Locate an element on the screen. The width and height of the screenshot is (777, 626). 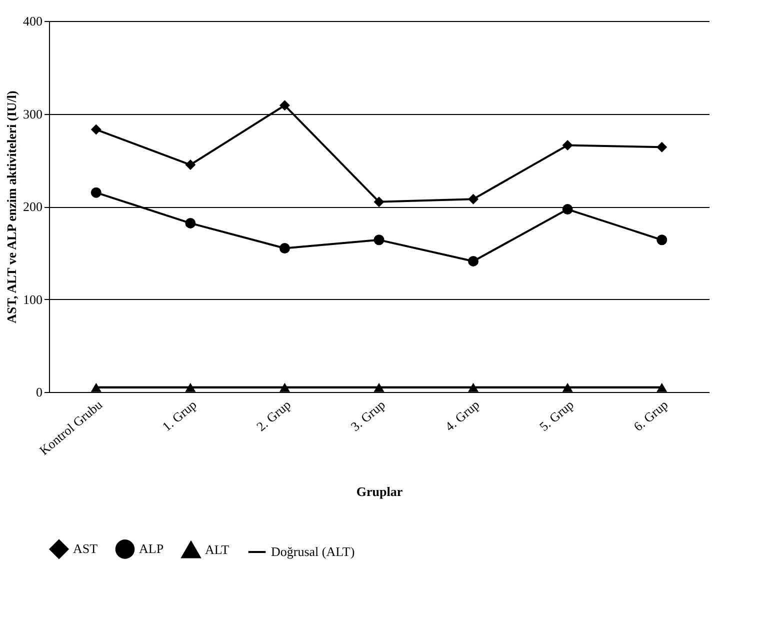
legend-label: ALP is located at coordinates (151, 548).